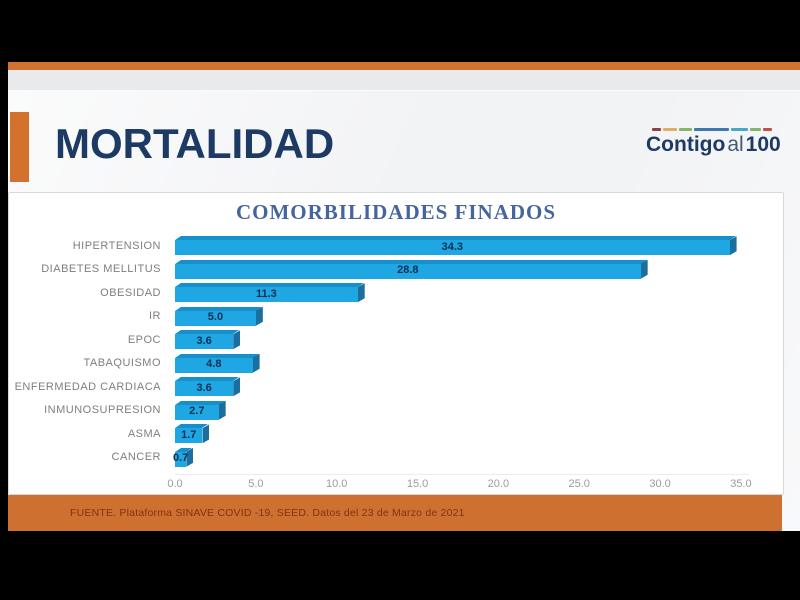  I want to click on x-tick-label: 25.0, so click(579, 484).